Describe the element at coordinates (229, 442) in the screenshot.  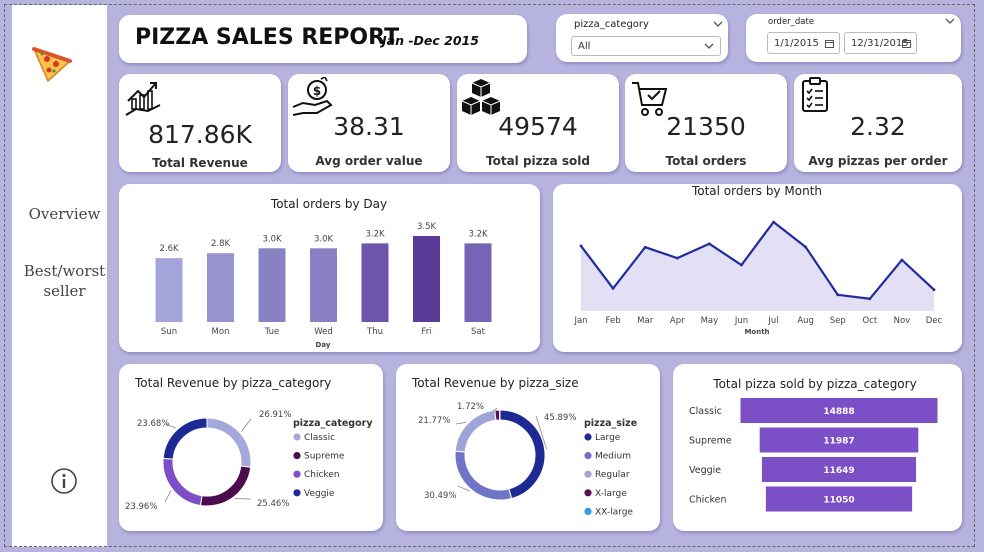
I see `slice-classic` at that location.